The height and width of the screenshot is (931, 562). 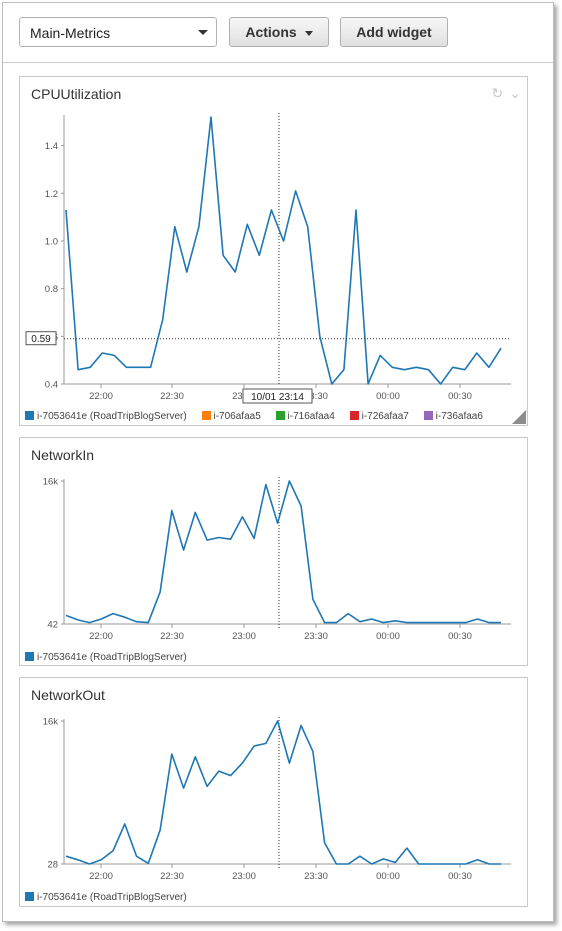 I want to click on y-tick-label: 1.0, so click(x=51, y=241).